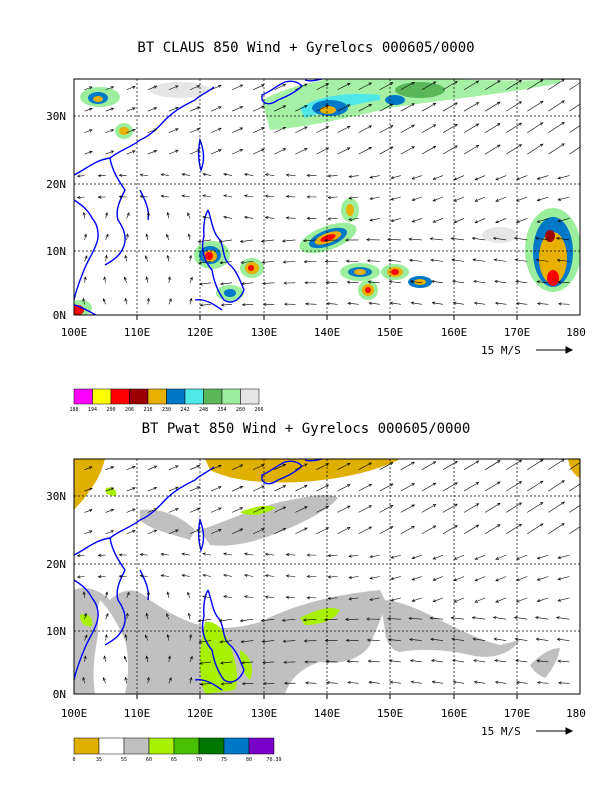  What do you see at coordinates (129, 410) in the screenshot?
I see `legend-label: 206` at bounding box center [129, 410].